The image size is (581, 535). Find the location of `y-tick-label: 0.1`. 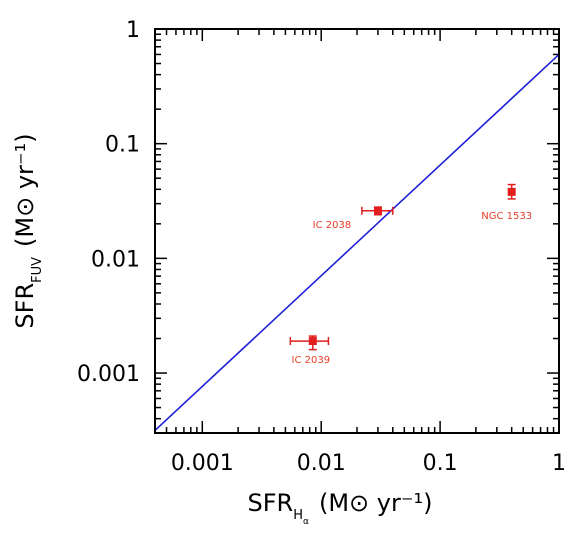

y-tick-label: 0.1 is located at coordinates (122, 145).